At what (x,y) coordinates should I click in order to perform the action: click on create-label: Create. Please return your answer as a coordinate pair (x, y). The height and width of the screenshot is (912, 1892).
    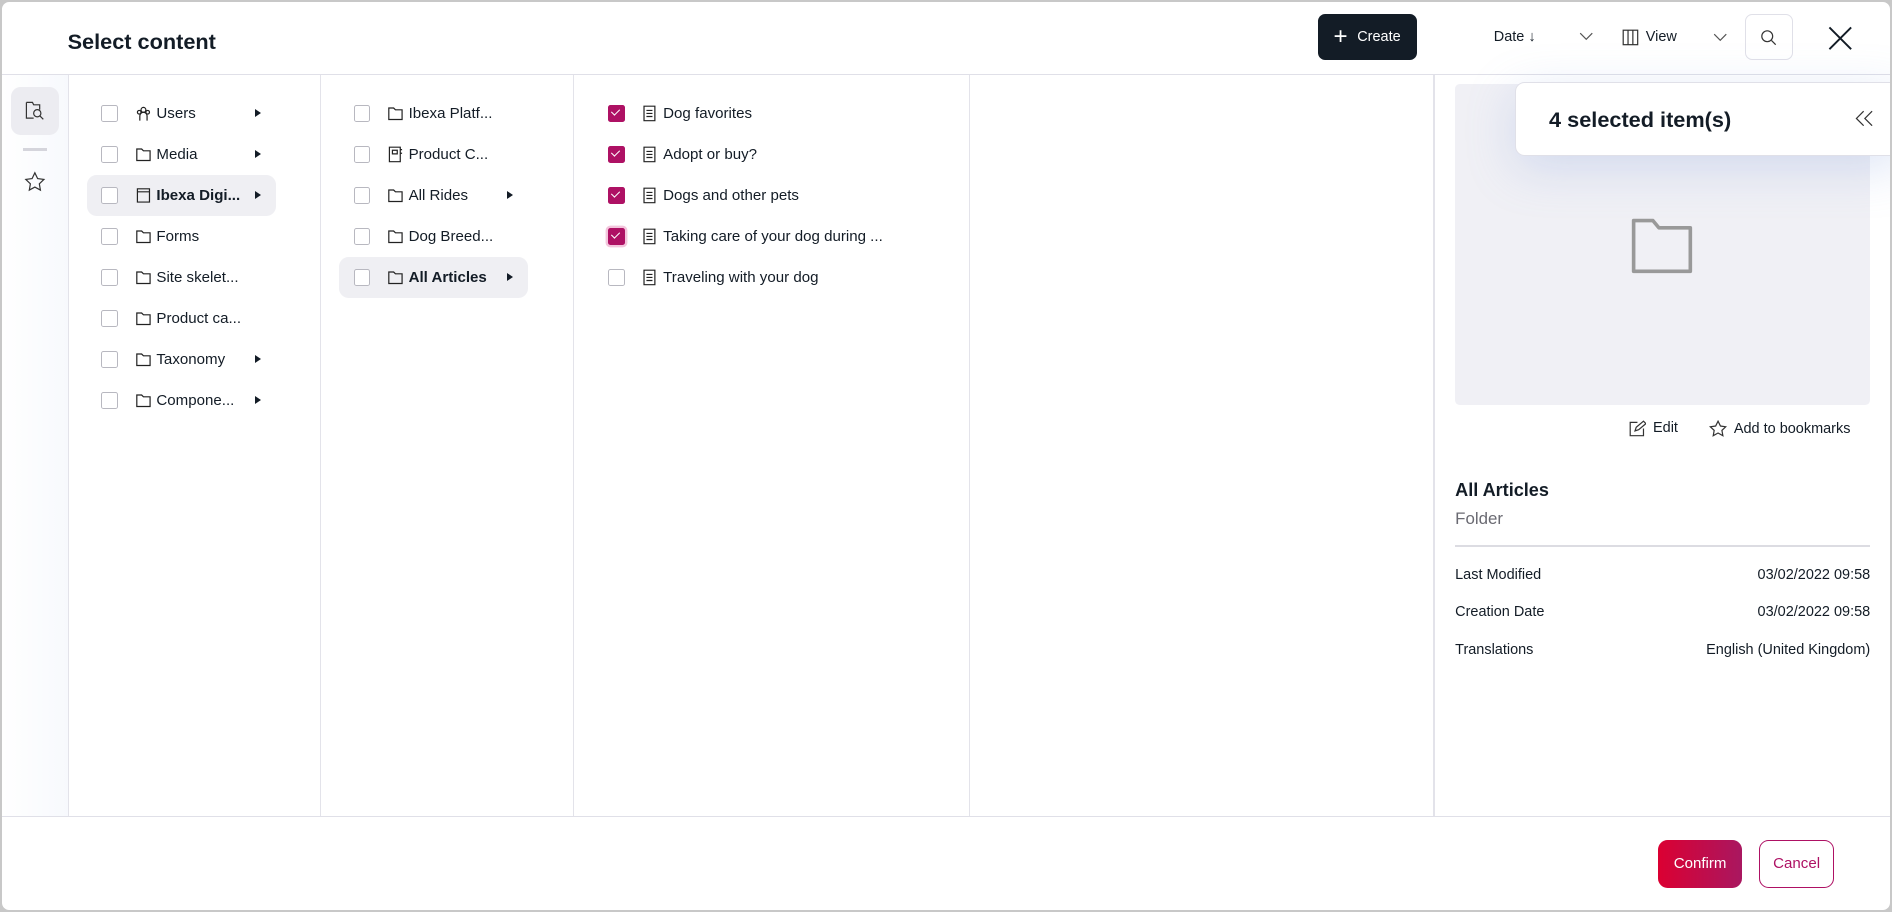
    Looking at the image, I should click on (1379, 37).